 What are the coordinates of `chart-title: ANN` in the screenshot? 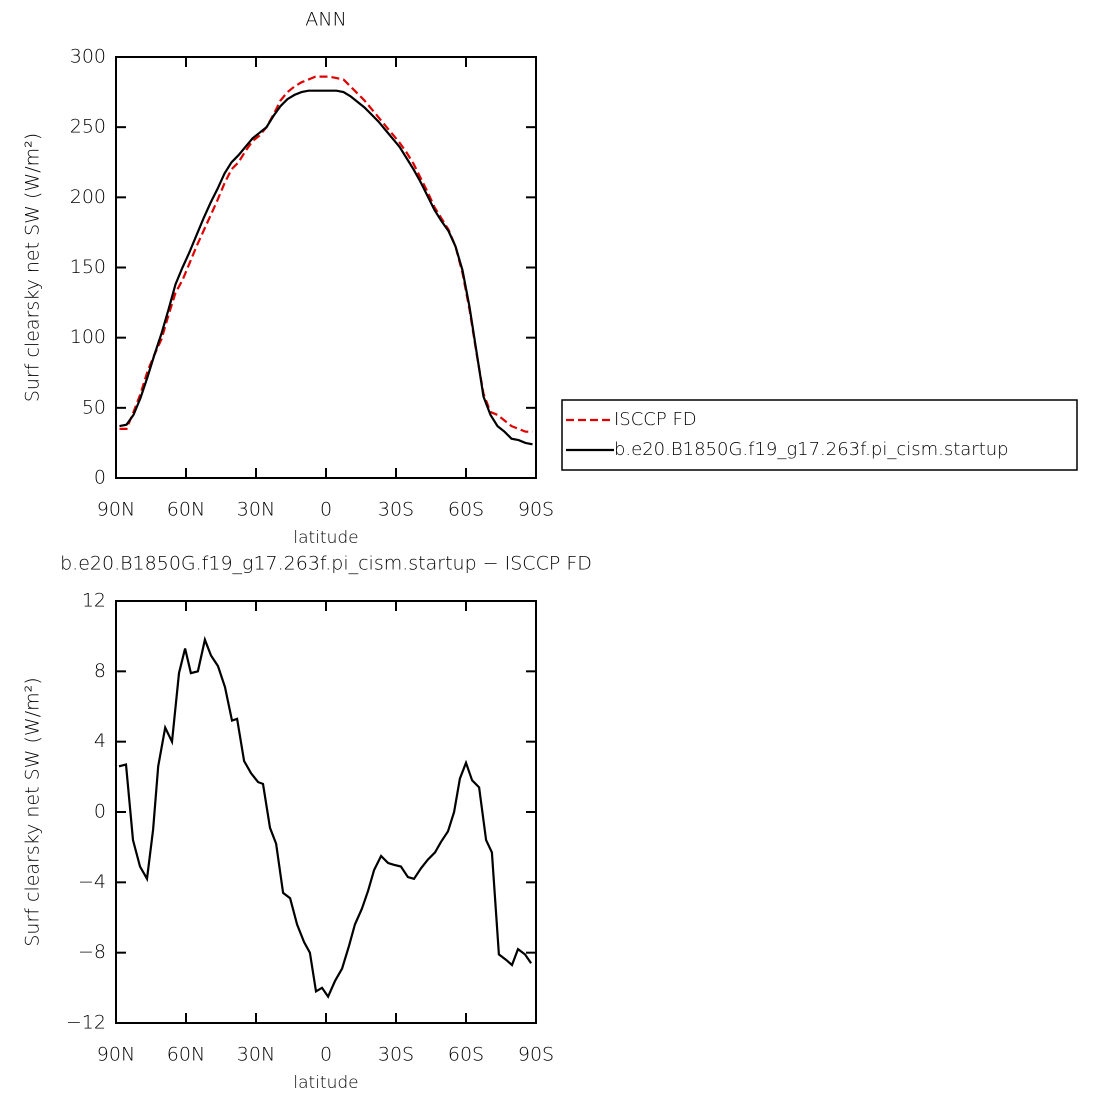 It's located at (325, 20).